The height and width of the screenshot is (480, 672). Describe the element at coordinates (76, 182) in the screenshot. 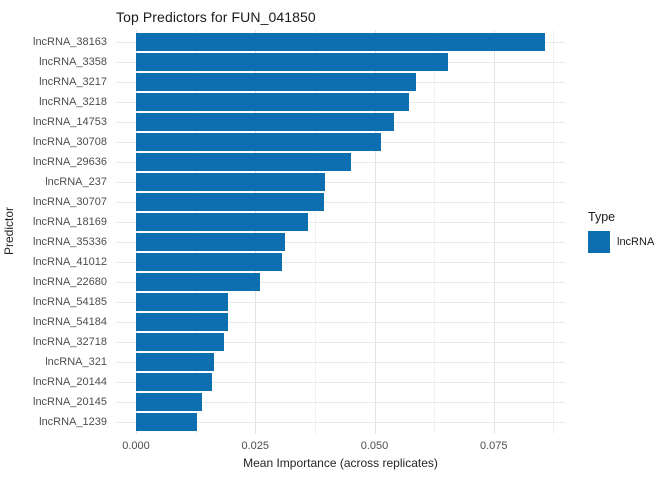

I see `y-tick-label: lncRNA_237` at that location.